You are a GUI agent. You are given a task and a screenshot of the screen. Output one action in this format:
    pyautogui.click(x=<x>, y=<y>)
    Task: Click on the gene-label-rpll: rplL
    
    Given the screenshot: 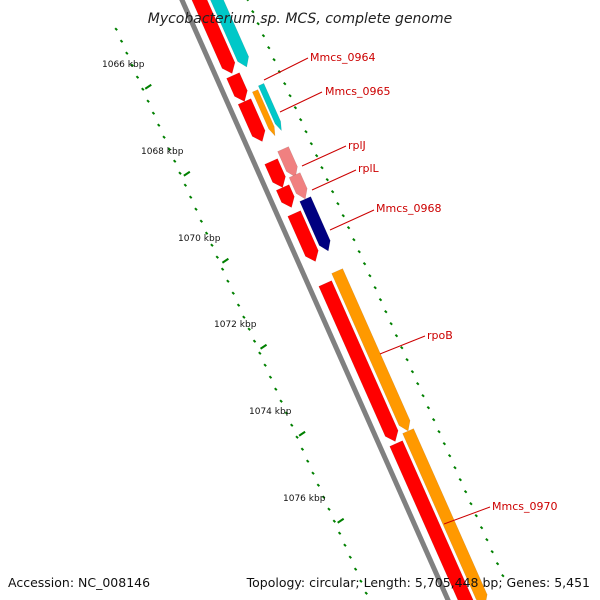 What is the action you would take?
    pyautogui.click(x=369, y=168)
    